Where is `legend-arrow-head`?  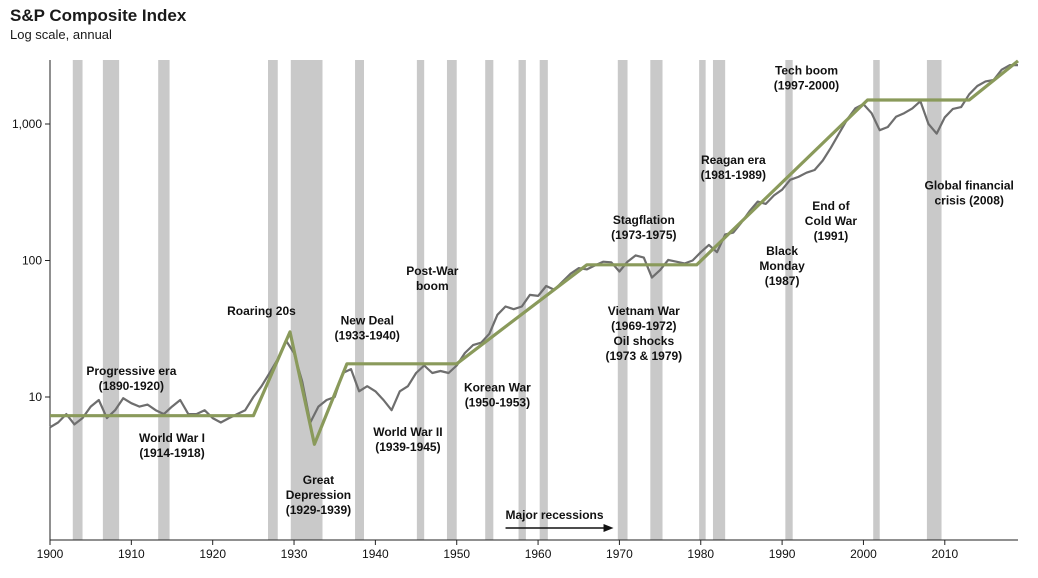
legend-arrow-head is located at coordinates (608, 528).